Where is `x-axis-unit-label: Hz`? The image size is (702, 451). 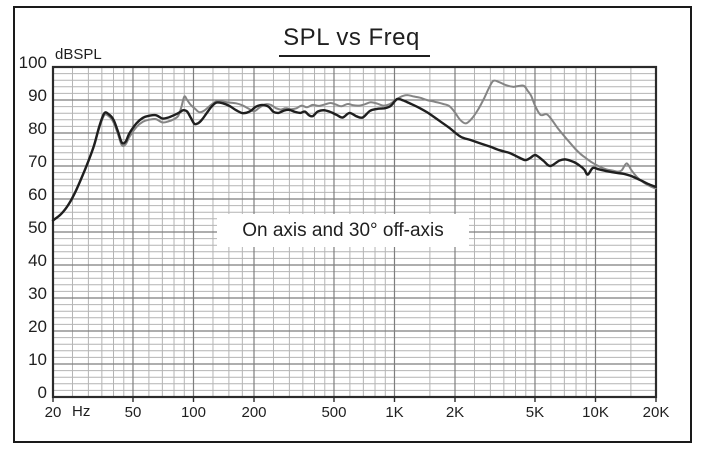 x-axis-unit-label: Hz is located at coordinates (81, 411).